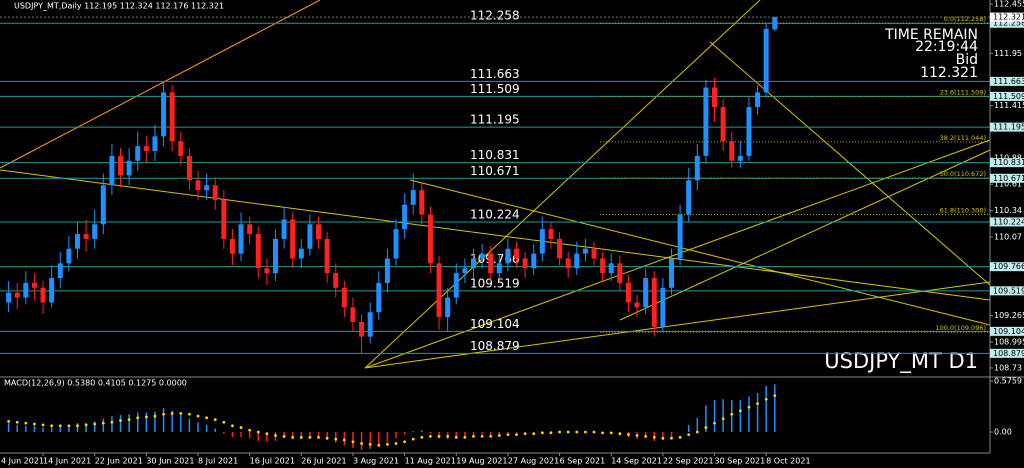 Image resolution: width=1024 pixels, height=468 pixels. I want to click on fib-label: 0.0(112.258), so click(965, 19).